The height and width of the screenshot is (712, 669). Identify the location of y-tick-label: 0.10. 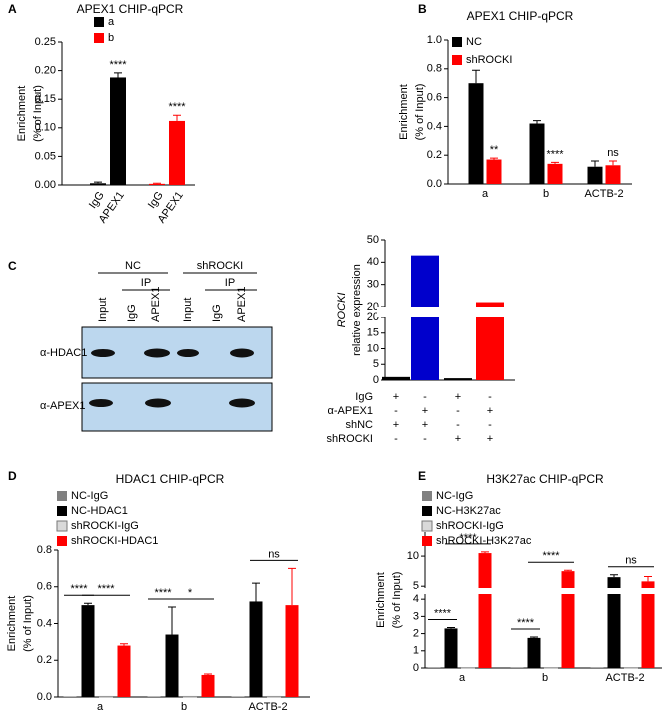
(45, 128).